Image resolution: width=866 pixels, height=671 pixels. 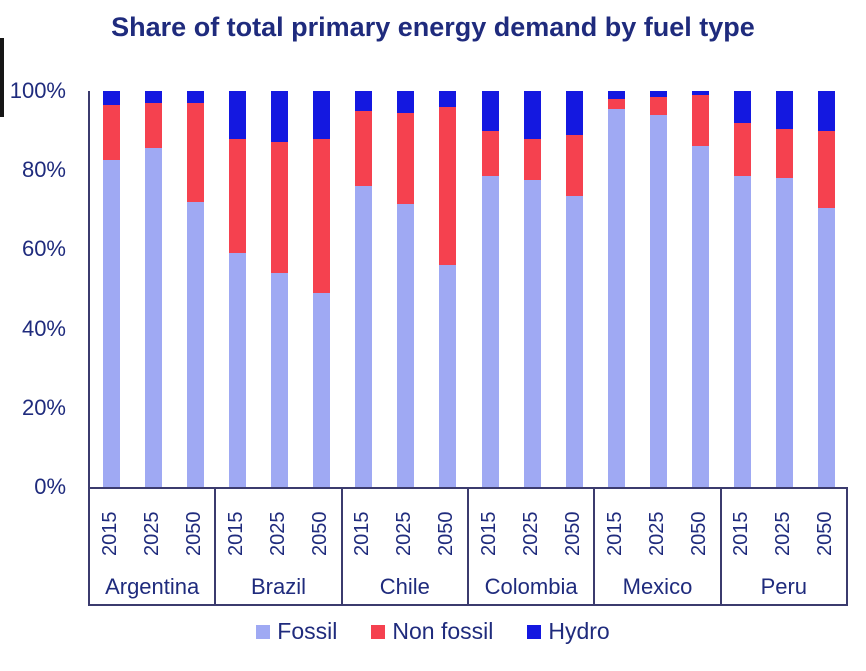 I want to click on legend-item-hydro: Hydro, so click(x=568, y=631).